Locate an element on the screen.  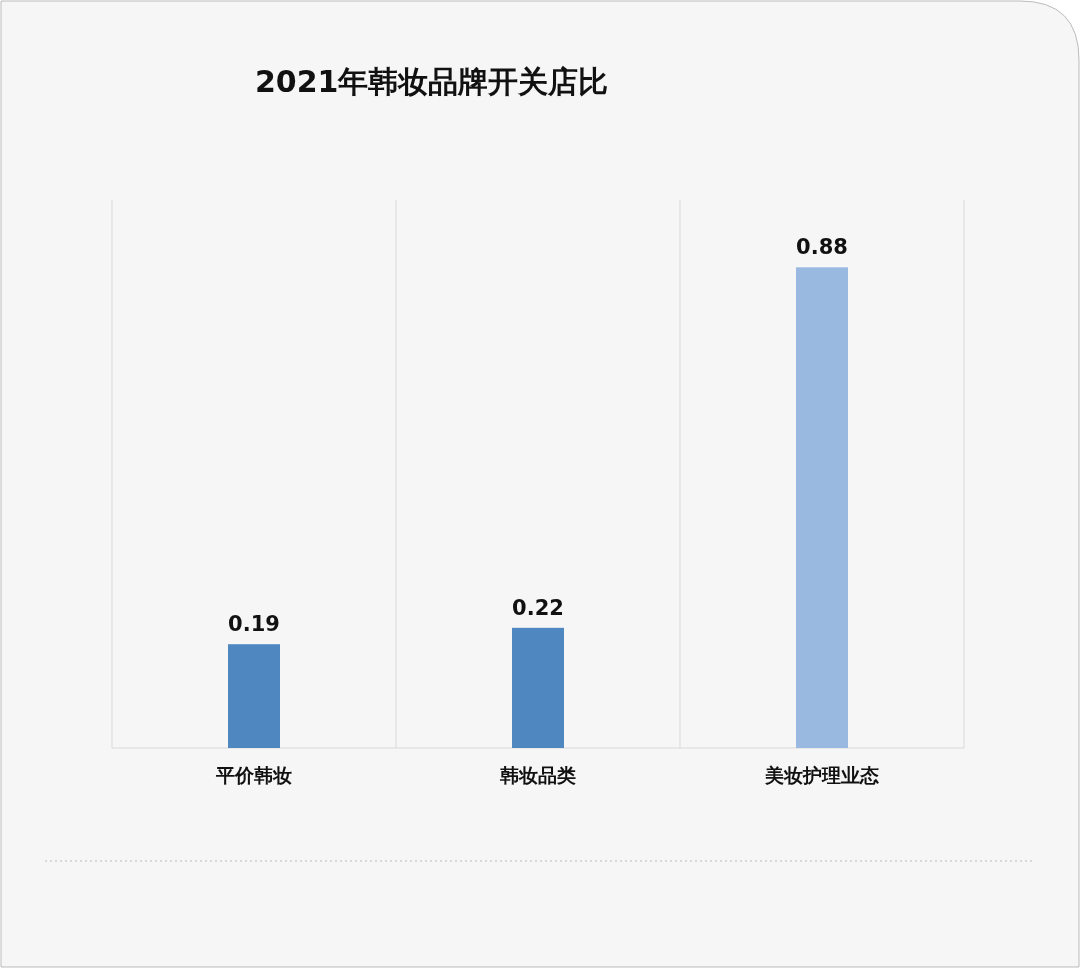
x-tick-label: 平价韩妆 is located at coordinates (253, 775).